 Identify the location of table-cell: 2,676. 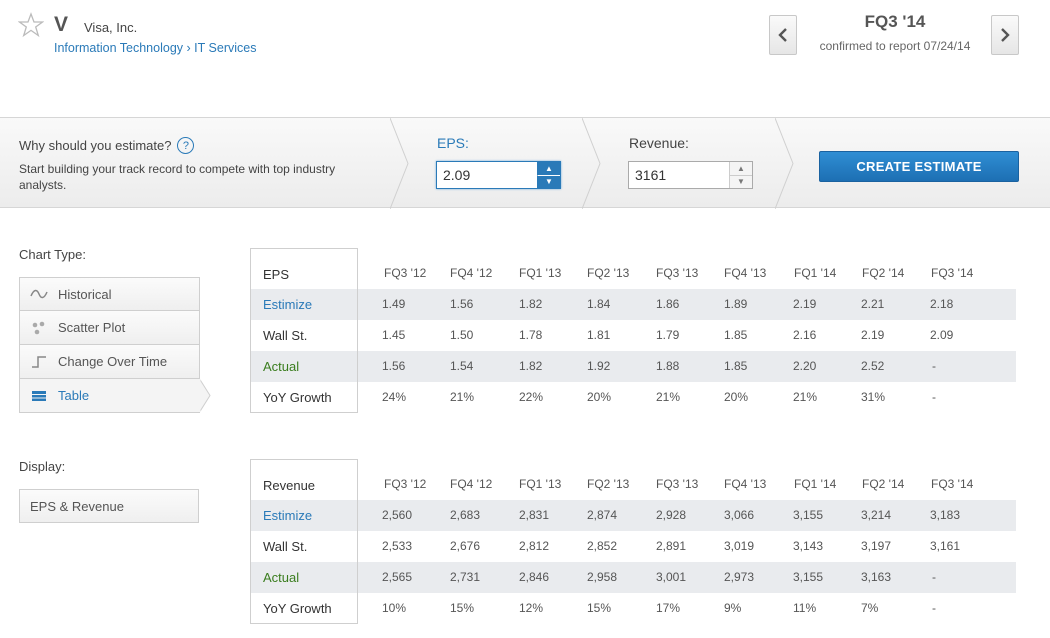
(465, 546).